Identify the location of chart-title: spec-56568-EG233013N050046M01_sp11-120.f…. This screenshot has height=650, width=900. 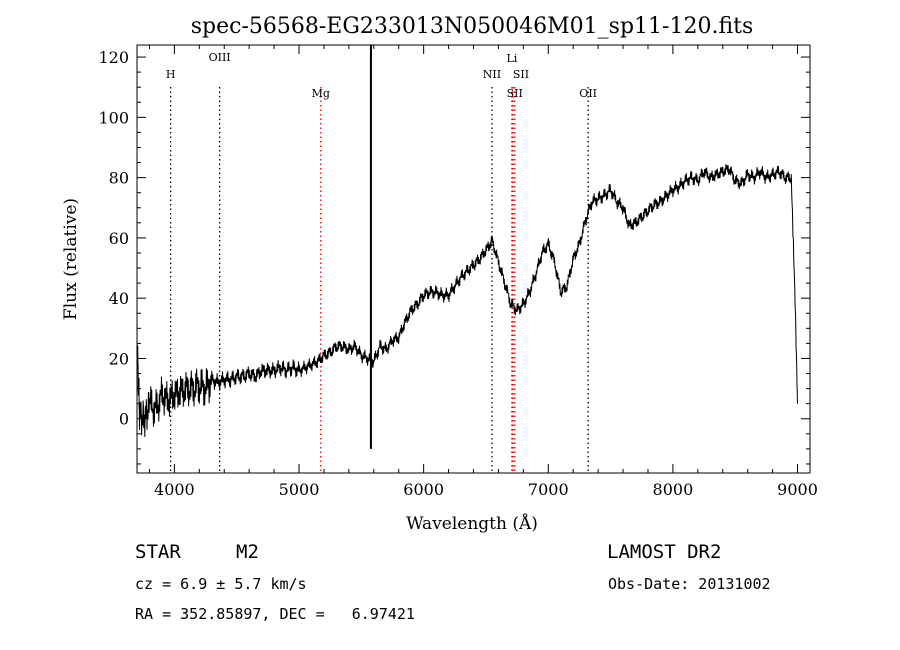
(472, 26).